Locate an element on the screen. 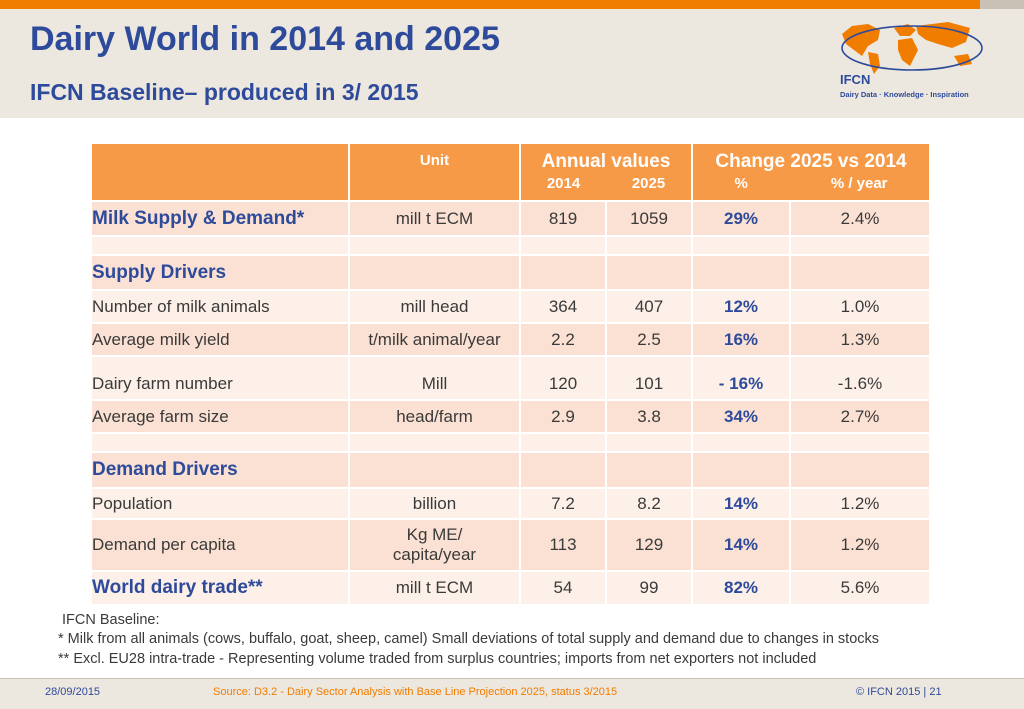 Image resolution: width=1024 pixels, height=709 pixels. row-label: World dairy trade** is located at coordinates (220, 588).